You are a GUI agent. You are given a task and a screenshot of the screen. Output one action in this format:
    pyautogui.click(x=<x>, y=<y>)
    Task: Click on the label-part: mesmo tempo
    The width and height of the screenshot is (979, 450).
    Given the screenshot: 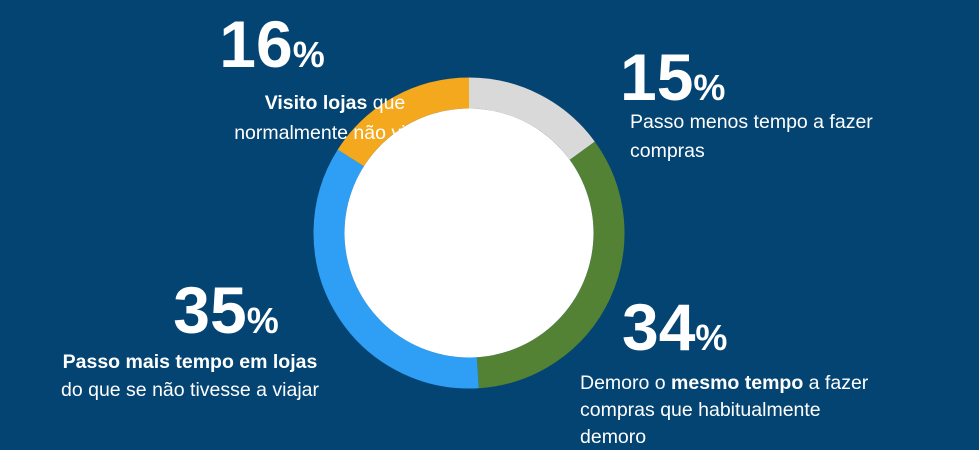 What is the action you would take?
    pyautogui.click(x=737, y=383)
    